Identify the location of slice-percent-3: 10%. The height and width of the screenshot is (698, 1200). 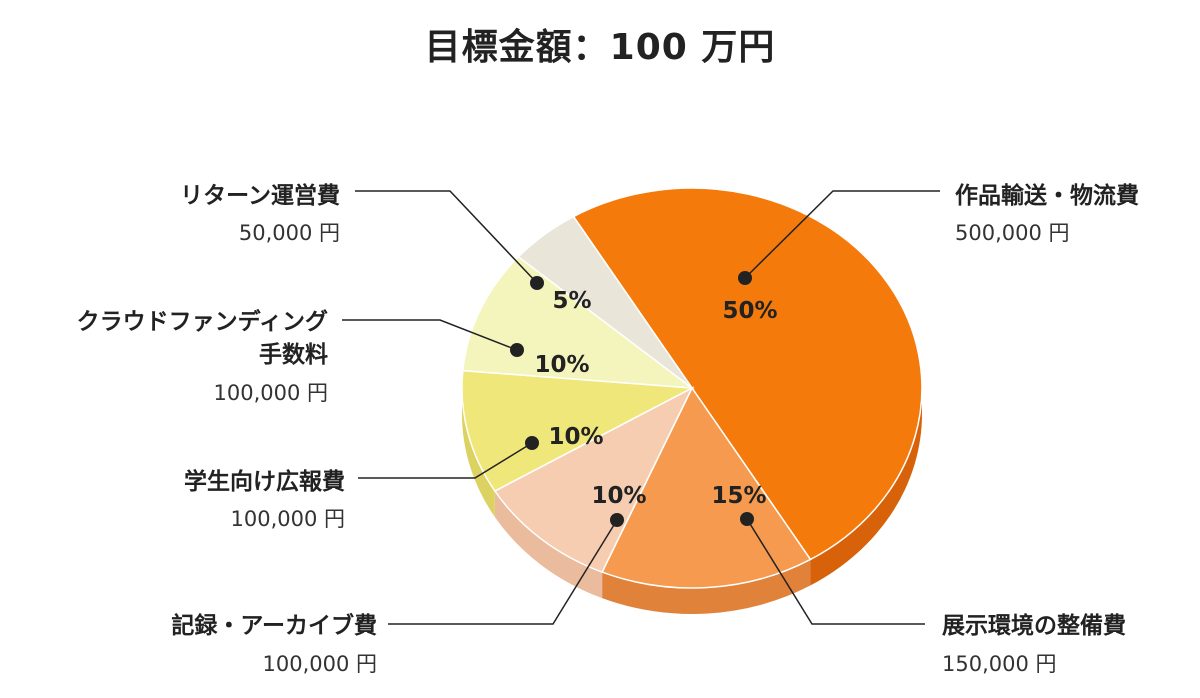
(575, 437).